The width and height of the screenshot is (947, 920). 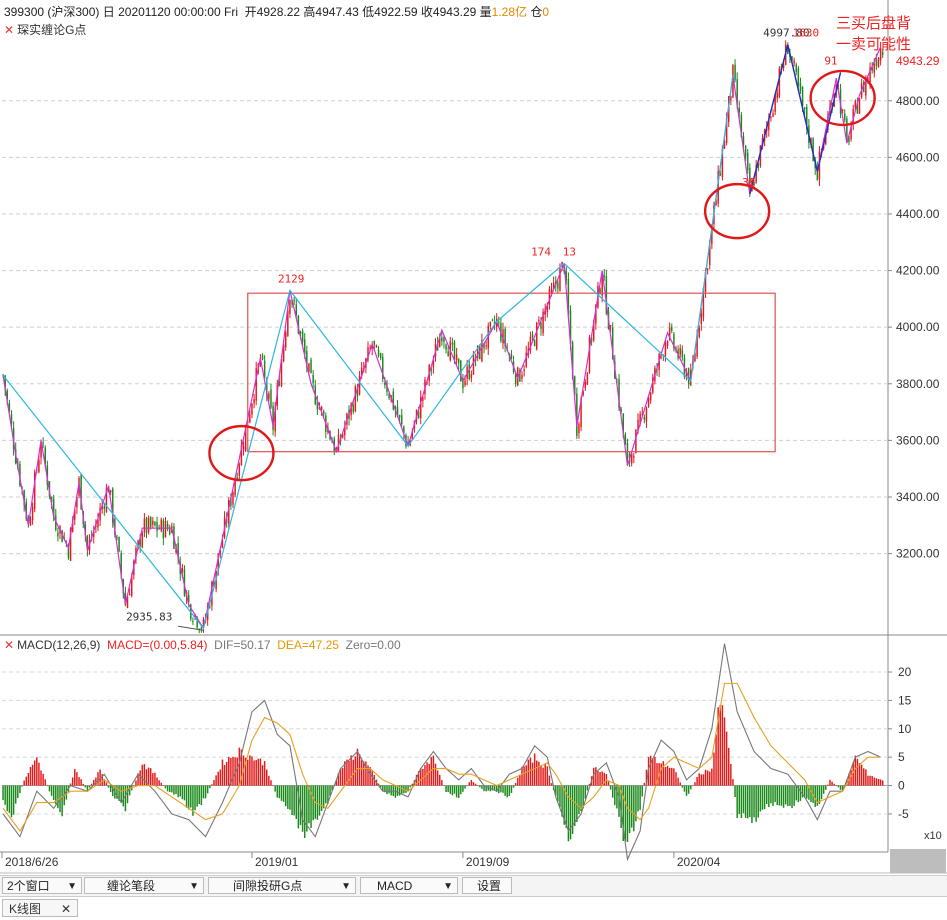 I want to click on stroke-type-label: 缠论笔段, so click(x=131, y=886).